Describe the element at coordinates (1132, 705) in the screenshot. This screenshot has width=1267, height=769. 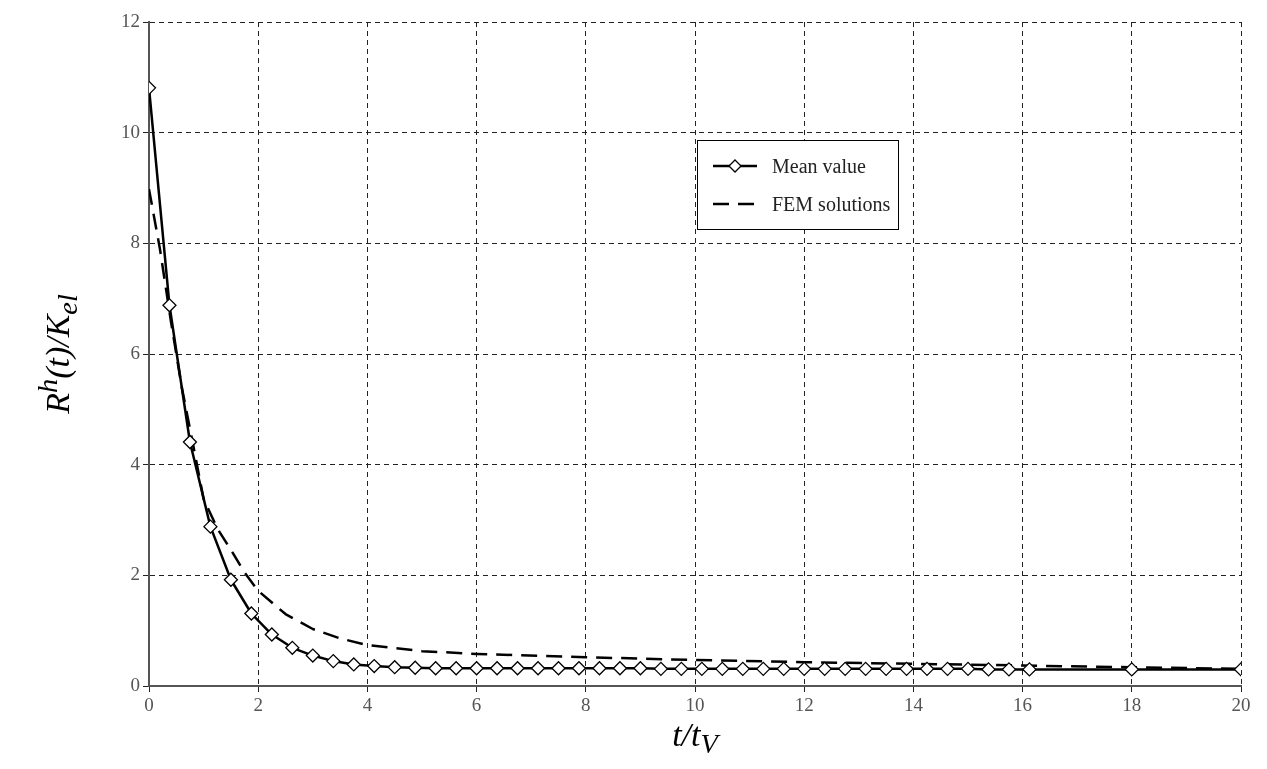
I see `x-tick-label: 18` at that location.